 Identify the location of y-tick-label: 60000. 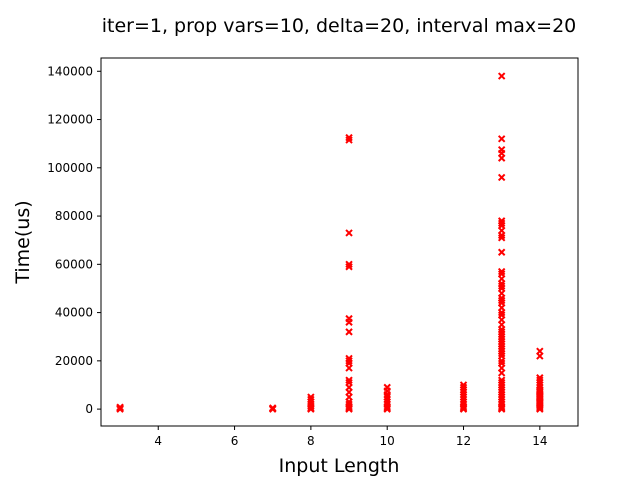
(74, 264).